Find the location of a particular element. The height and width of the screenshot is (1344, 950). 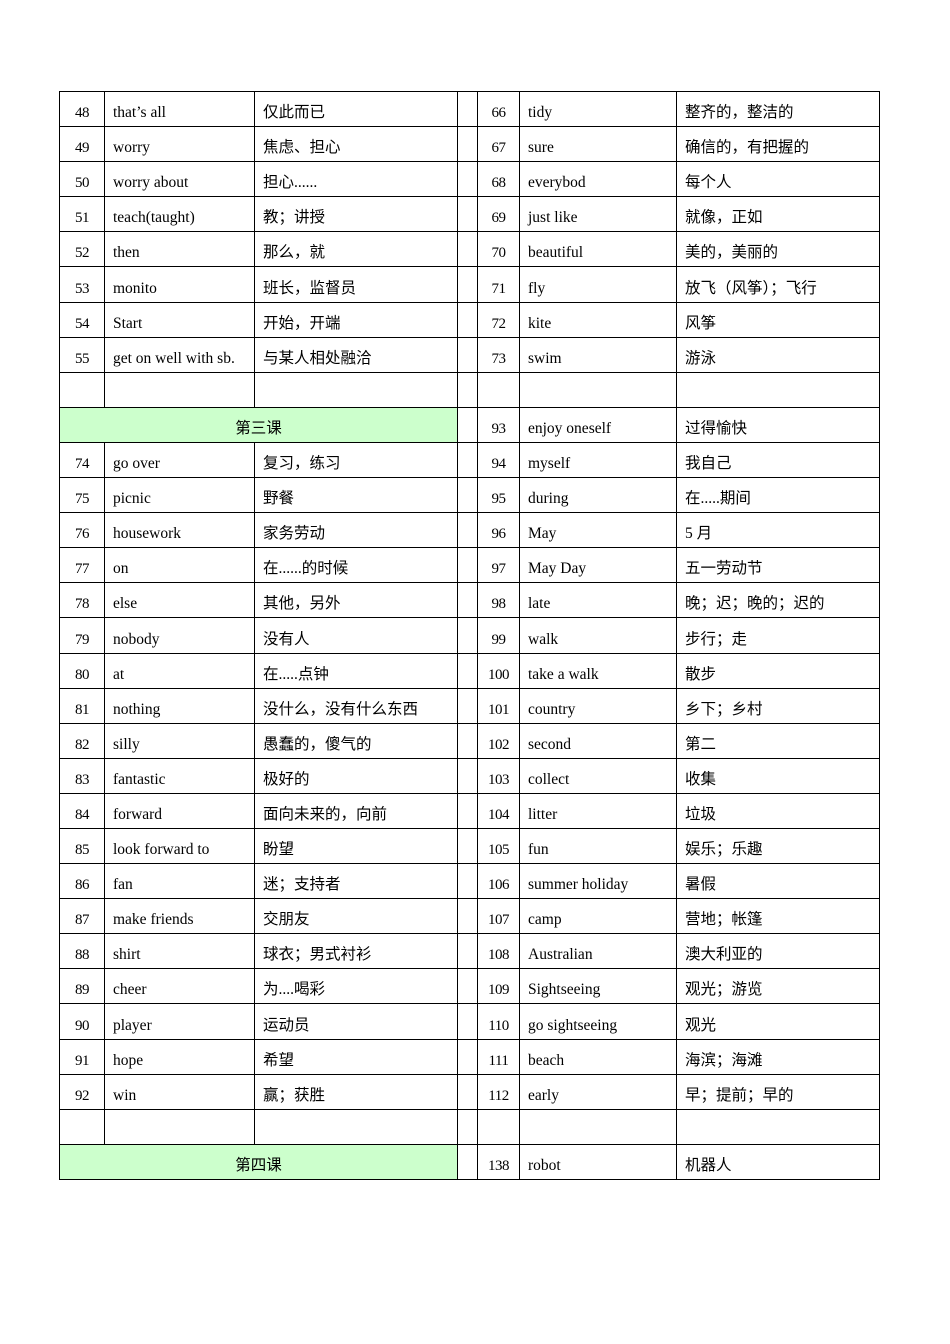

vocab-row: 52 then 那么，就 70 beautiful 美的，美丽的 is located at coordinates (469, 249).